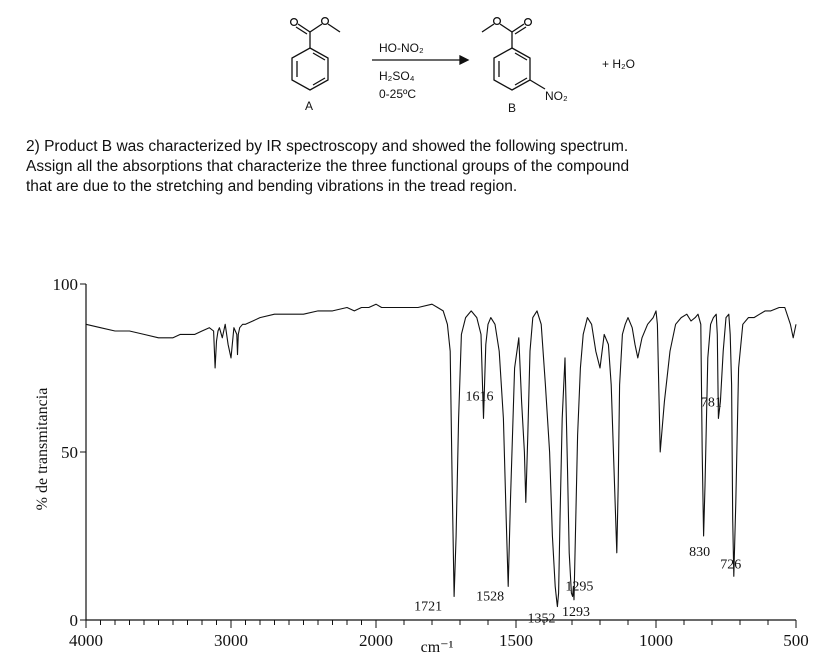 Image resolution: width=838 pixels, height=658 pixels. I want to click on y-tick-label: 0, so click(74, 620).